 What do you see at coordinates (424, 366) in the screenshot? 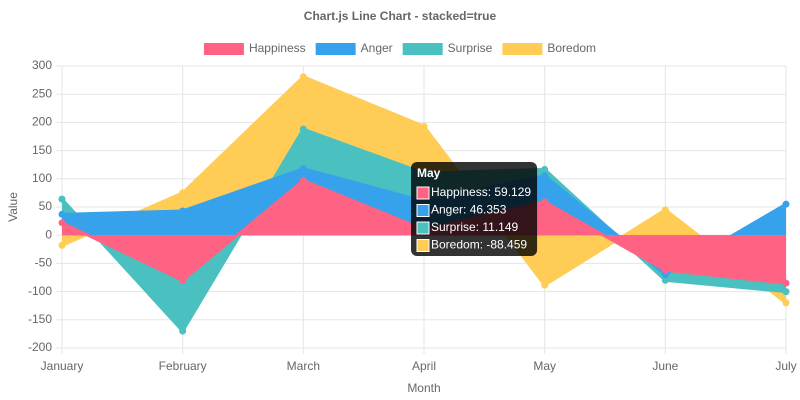
I see `x-tick-label: April` at bounding box center [424, 366].